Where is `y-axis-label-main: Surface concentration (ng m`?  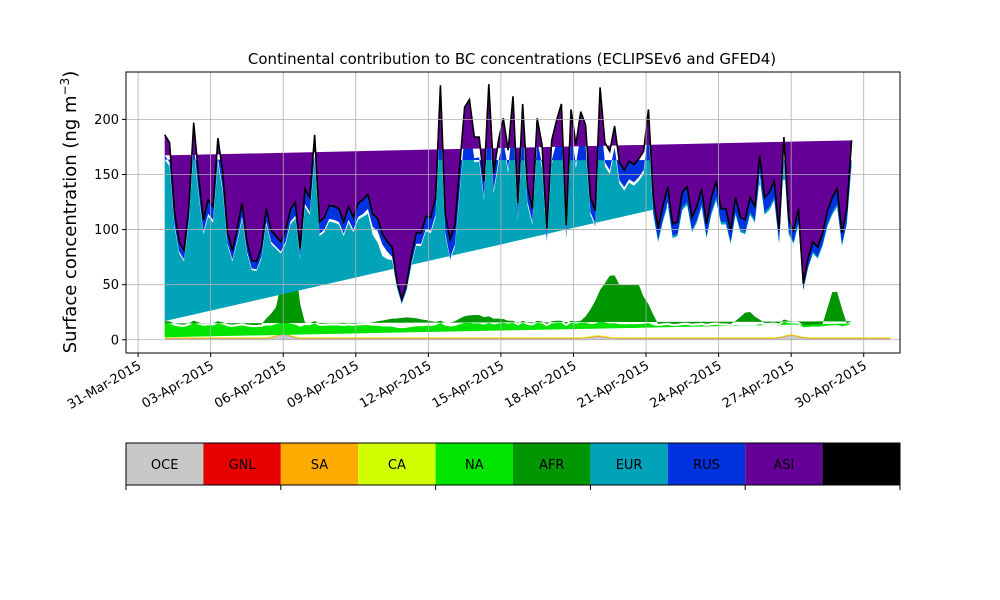 y-axis-label-main: Surface concentration (ng m is located at coordinates (70, 224).